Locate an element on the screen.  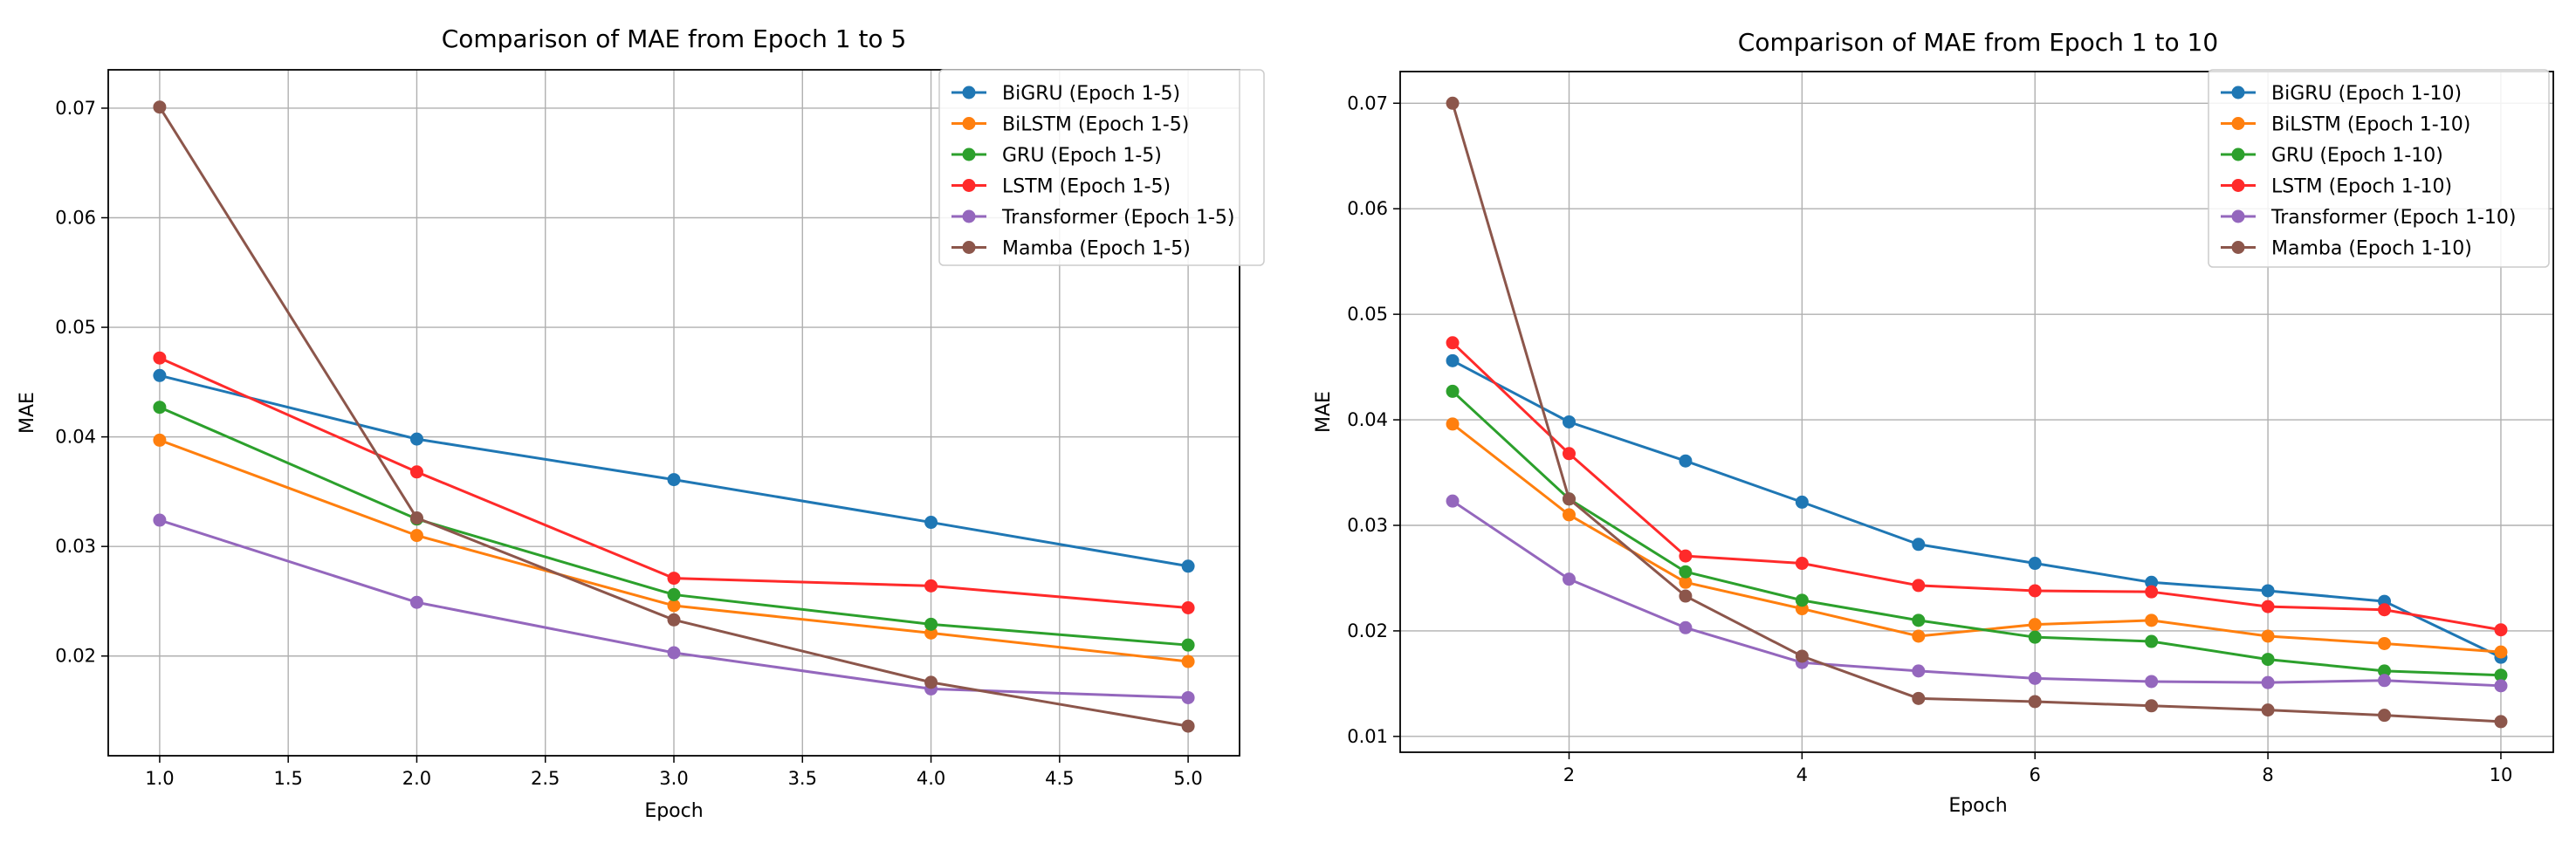
legend-label: GRU (Epoch 1-5) is located at coordinates (1082, 156).